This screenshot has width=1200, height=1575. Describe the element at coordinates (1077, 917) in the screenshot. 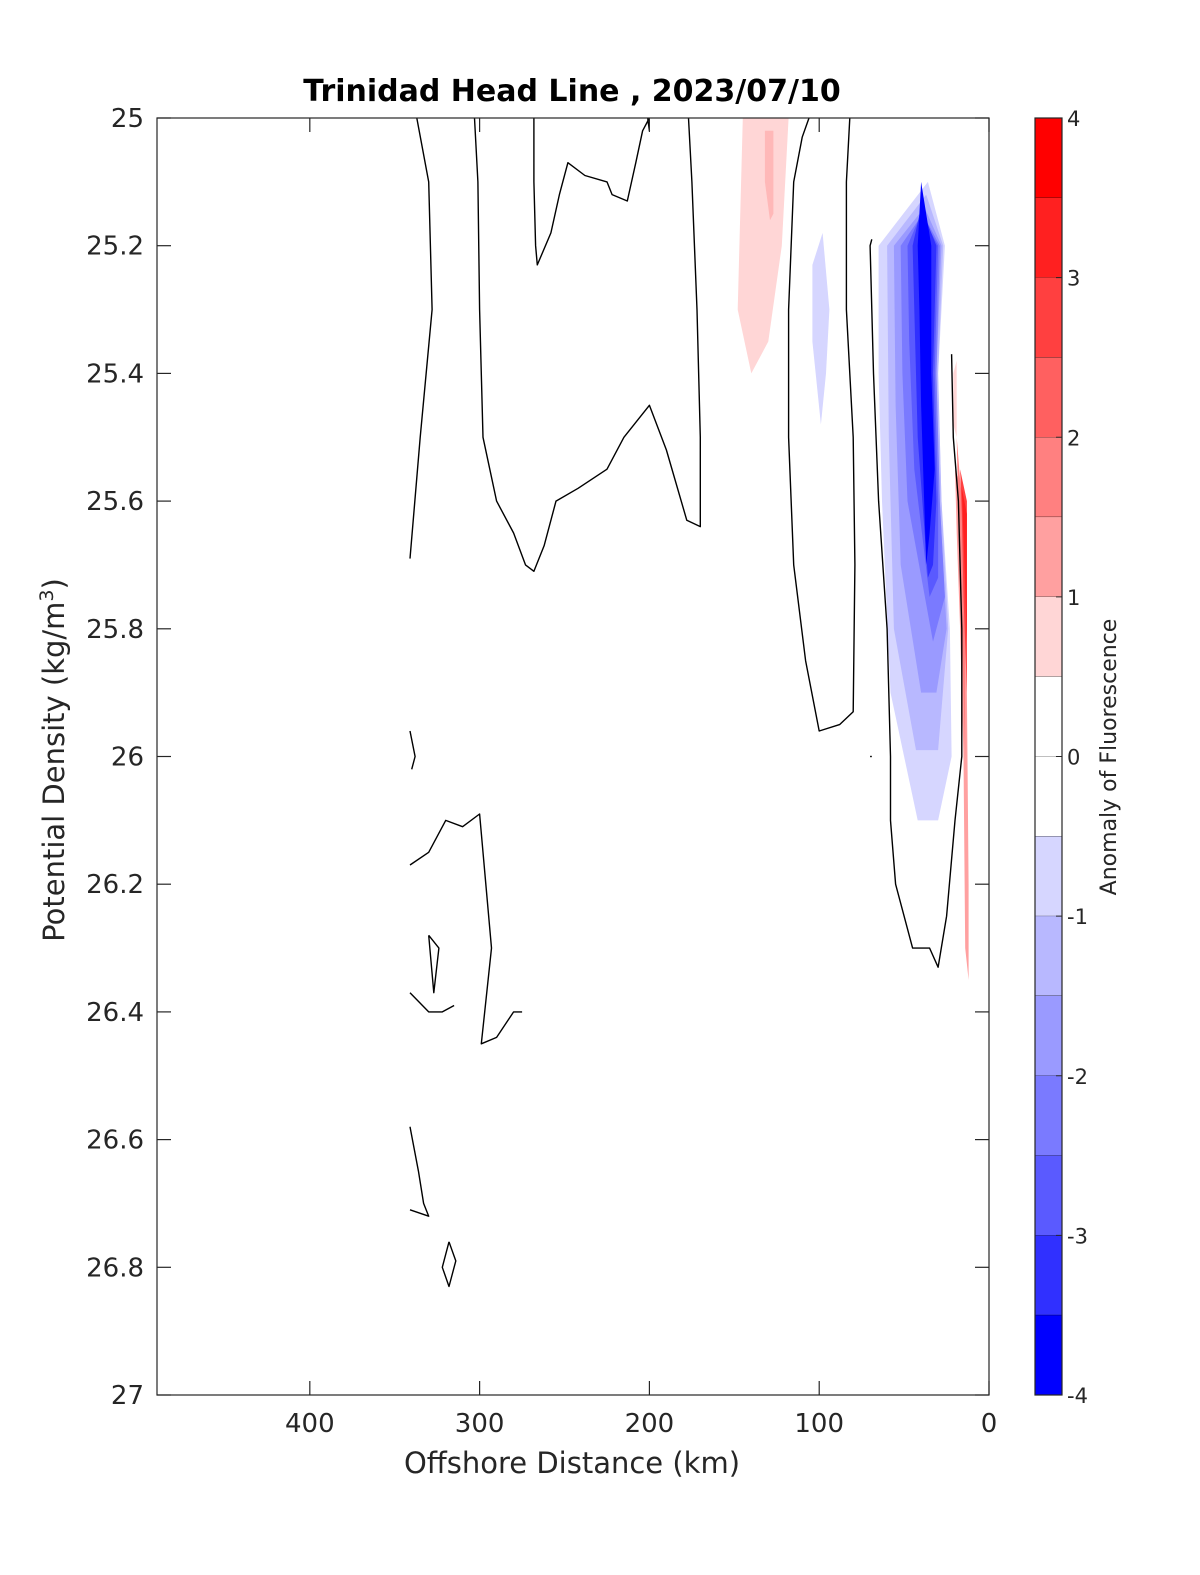

I see `colorbar-tick-label: -1` at that location.